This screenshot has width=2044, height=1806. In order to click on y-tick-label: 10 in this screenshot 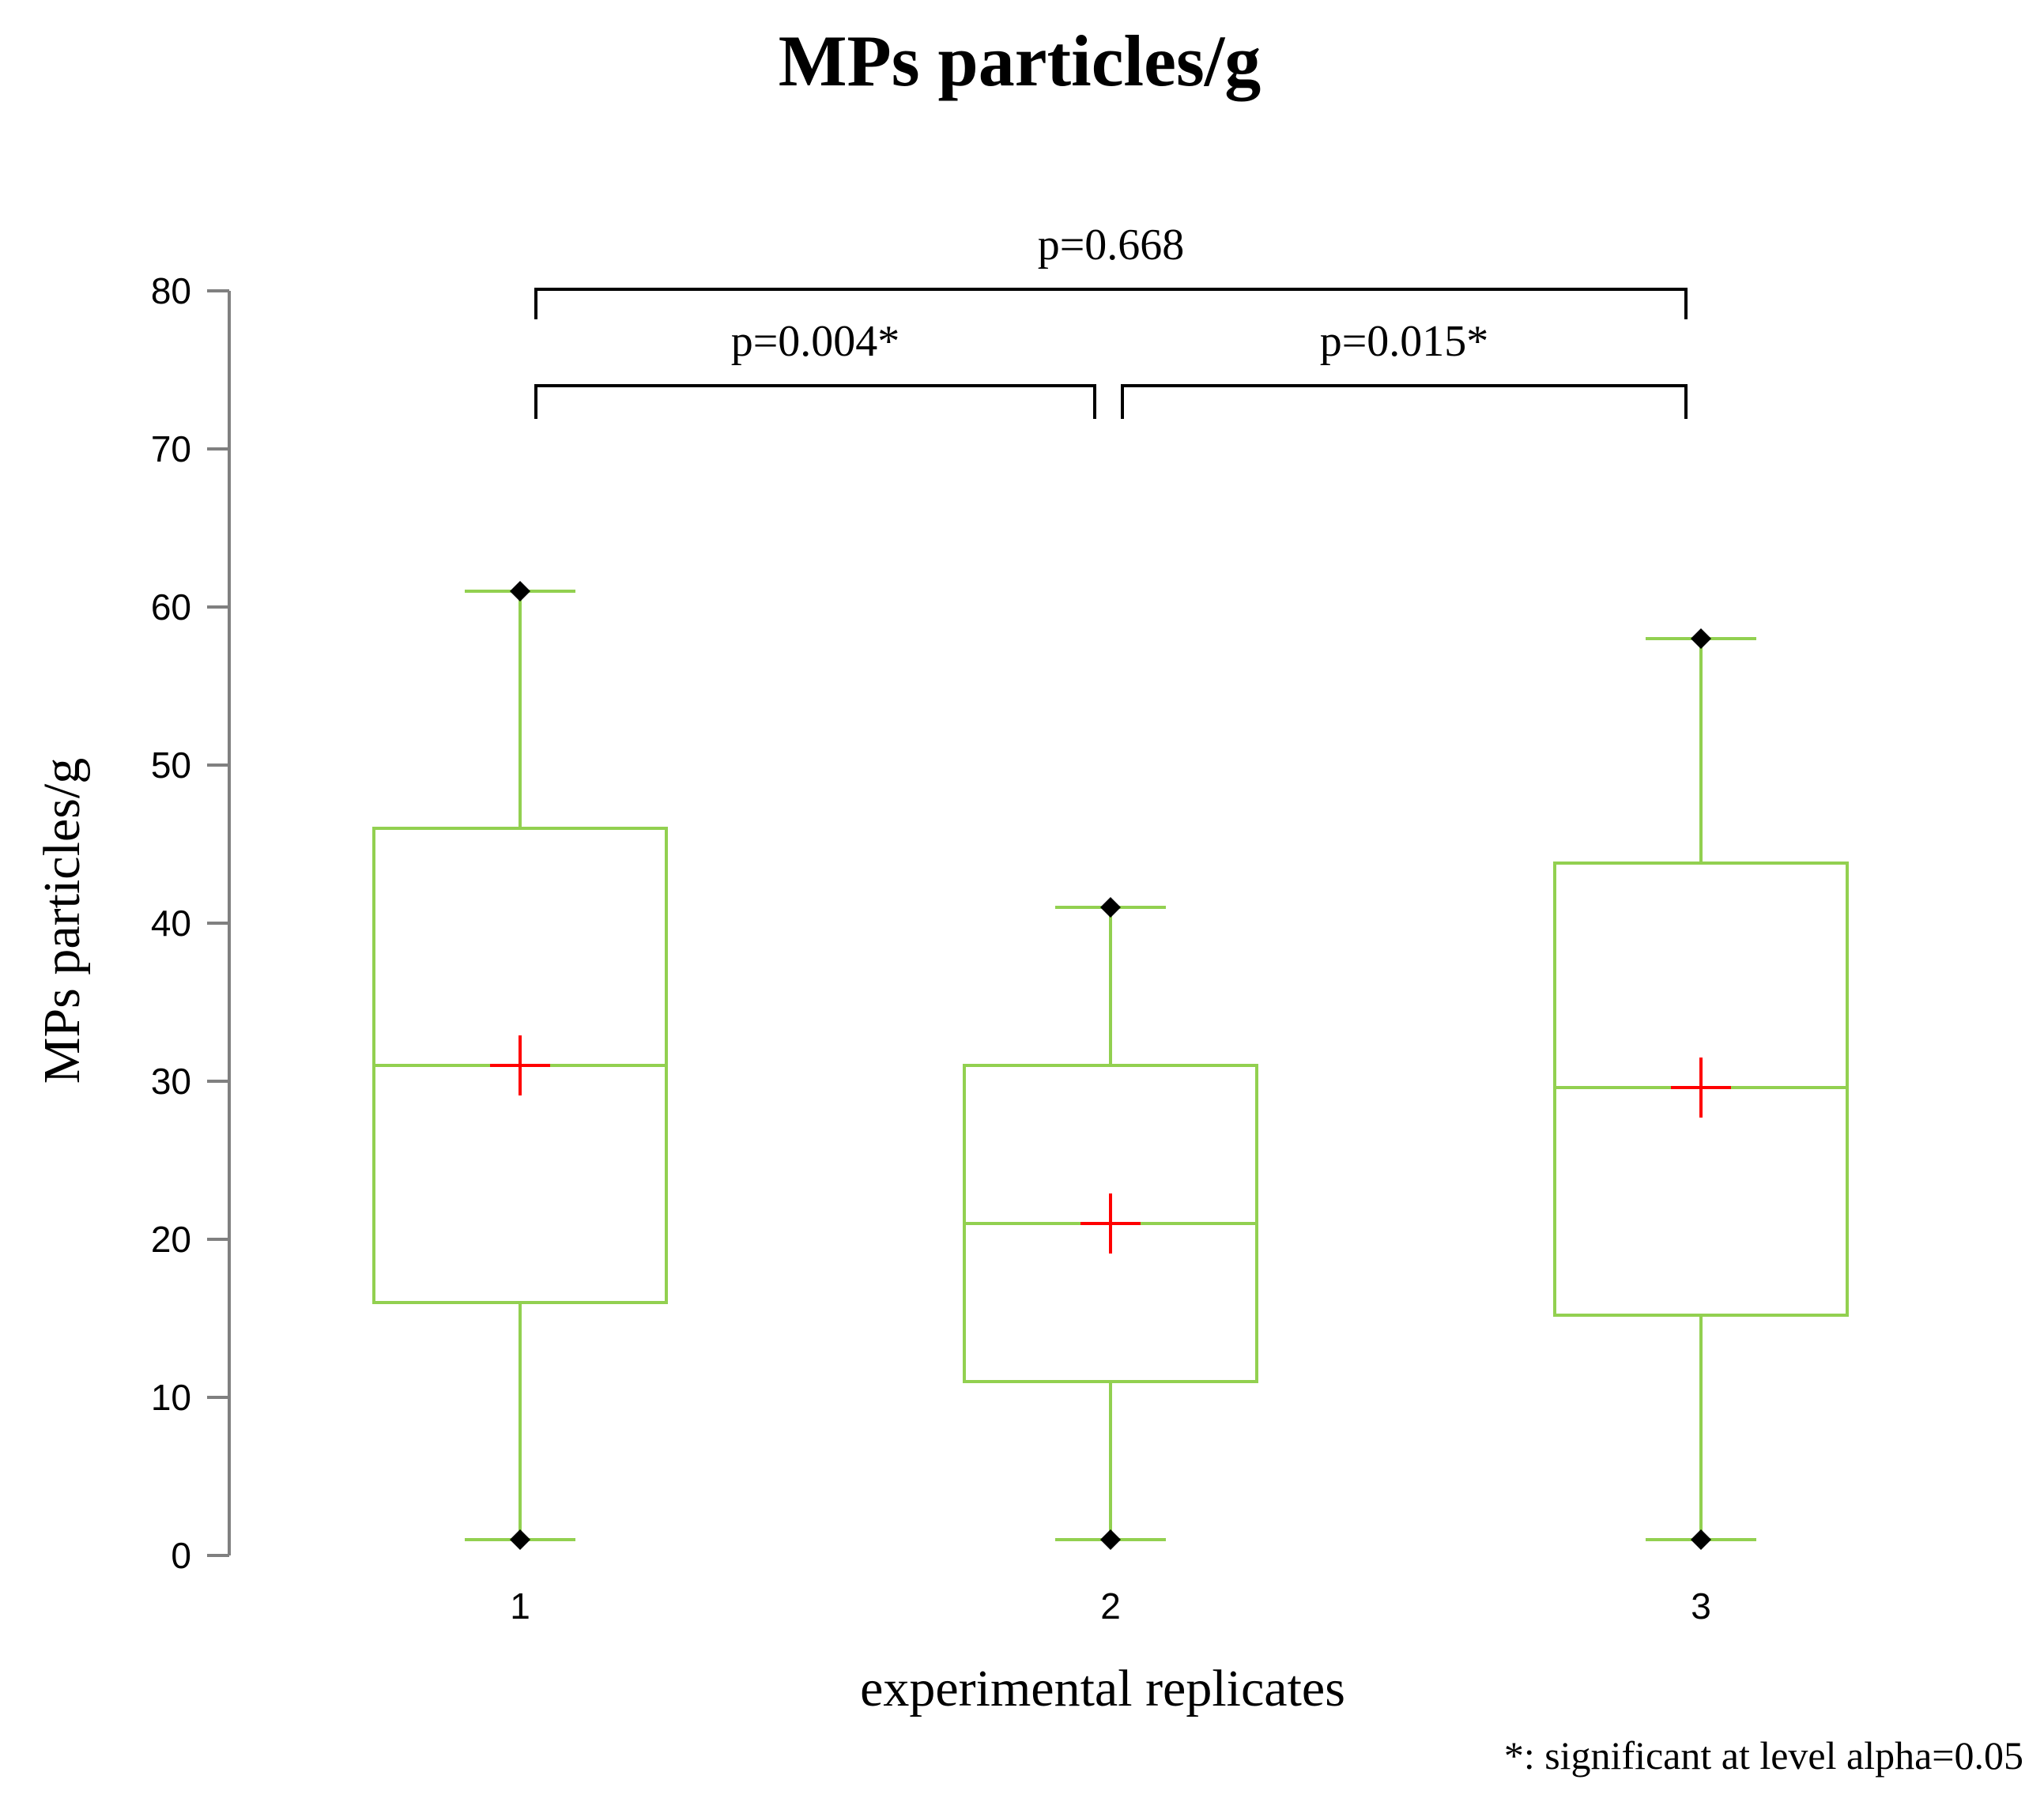, I will do `click(171, 1397)`.